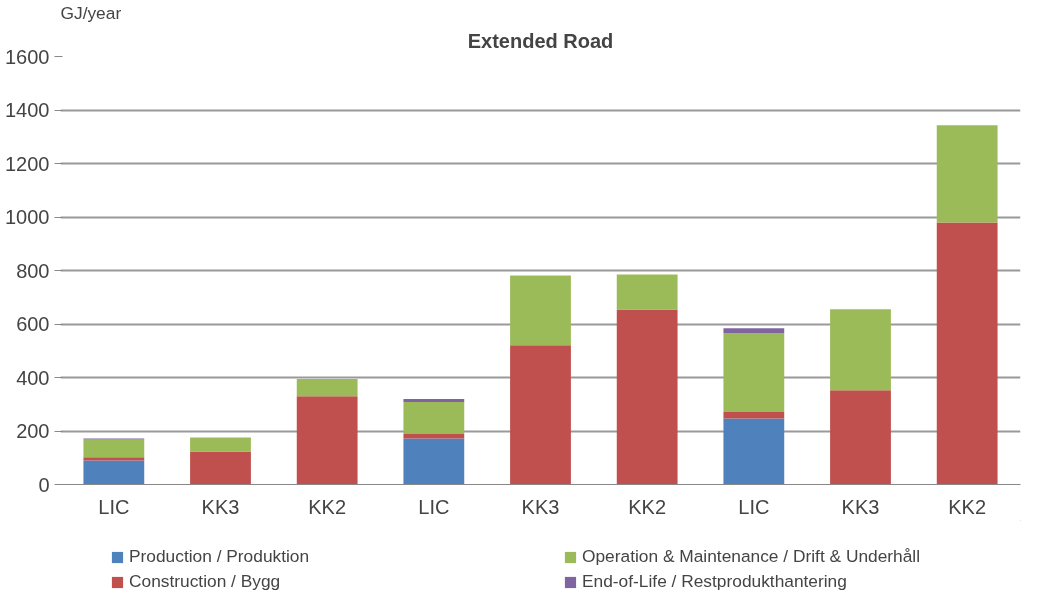 The height and width of the screenshot is (609, 1056). I want to click on legend-label: Production / Produktion, so click(220, 556).